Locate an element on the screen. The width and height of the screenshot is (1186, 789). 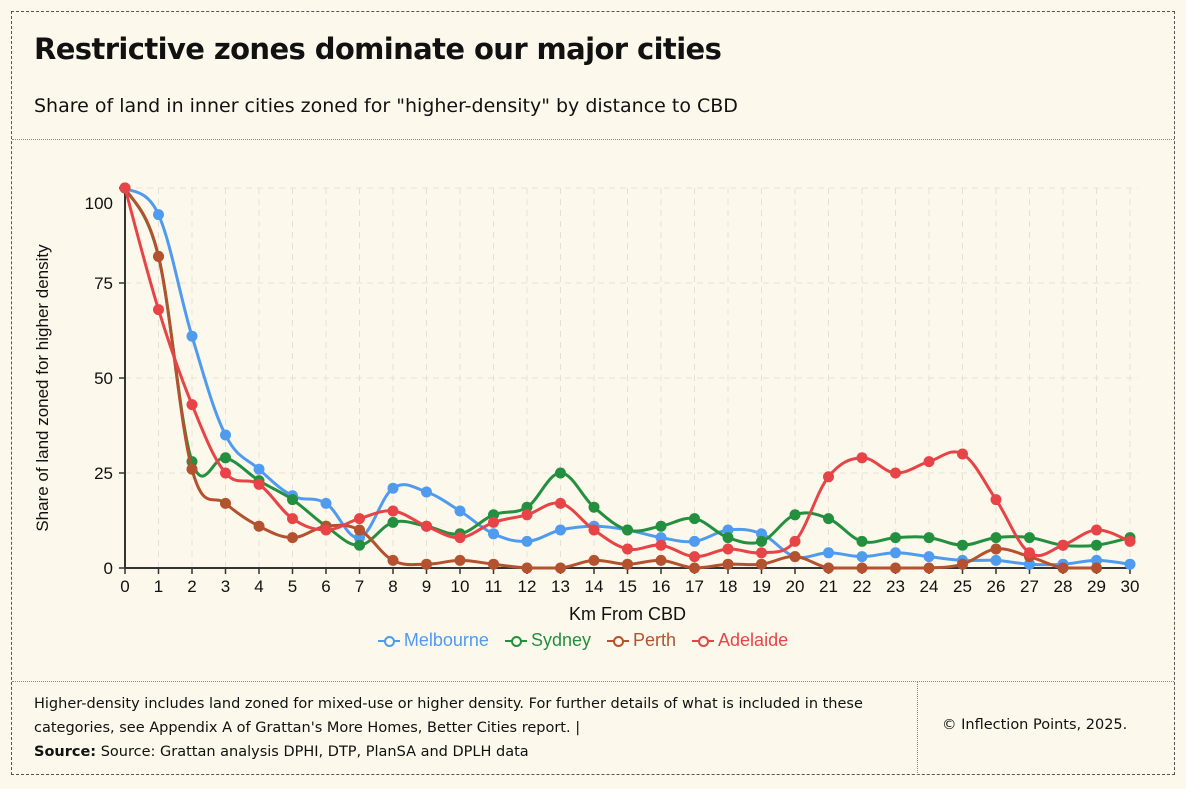
y-tick-label: 75 is located at coordinates (103, 283).